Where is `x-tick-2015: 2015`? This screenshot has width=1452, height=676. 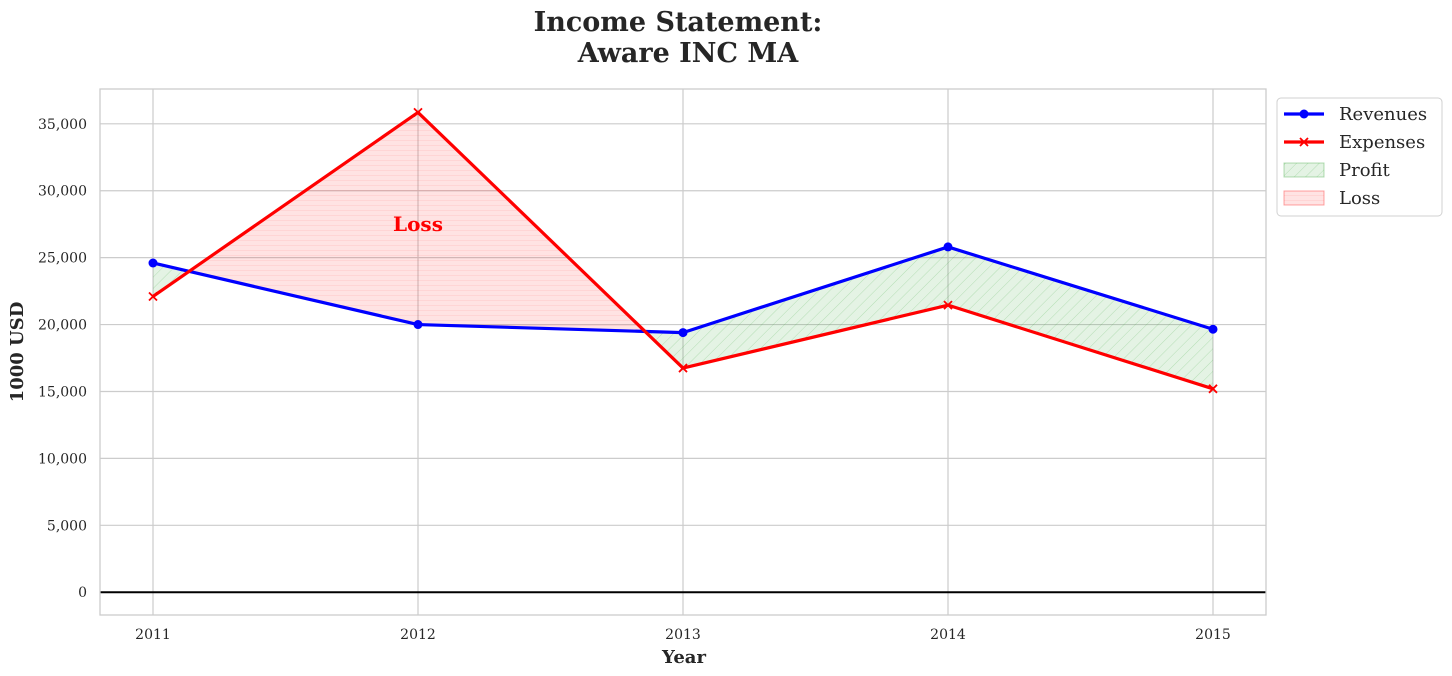
x-tick-2015: 2015 is located at coordinates (1213, 635).